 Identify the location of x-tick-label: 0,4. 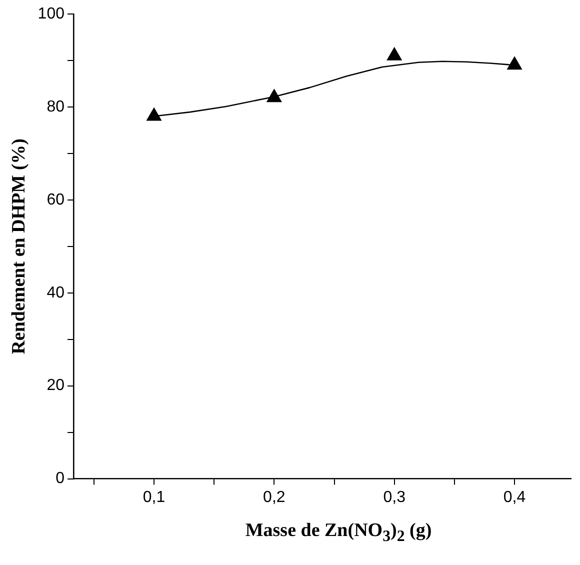
(514, 497).